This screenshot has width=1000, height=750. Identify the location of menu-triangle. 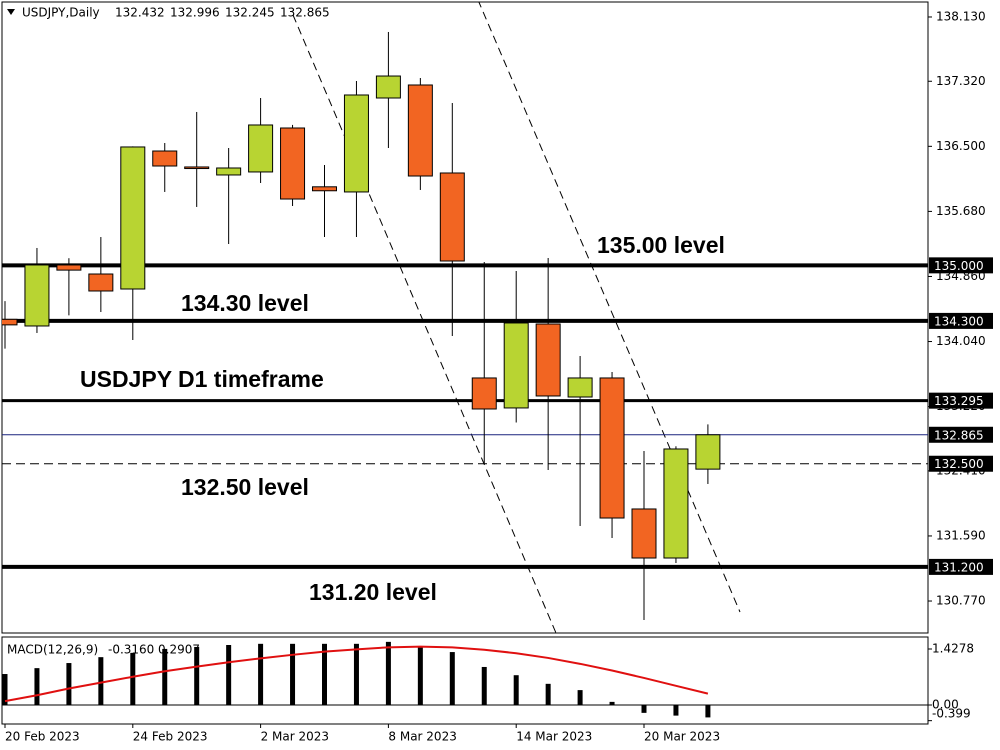
(11, 12).